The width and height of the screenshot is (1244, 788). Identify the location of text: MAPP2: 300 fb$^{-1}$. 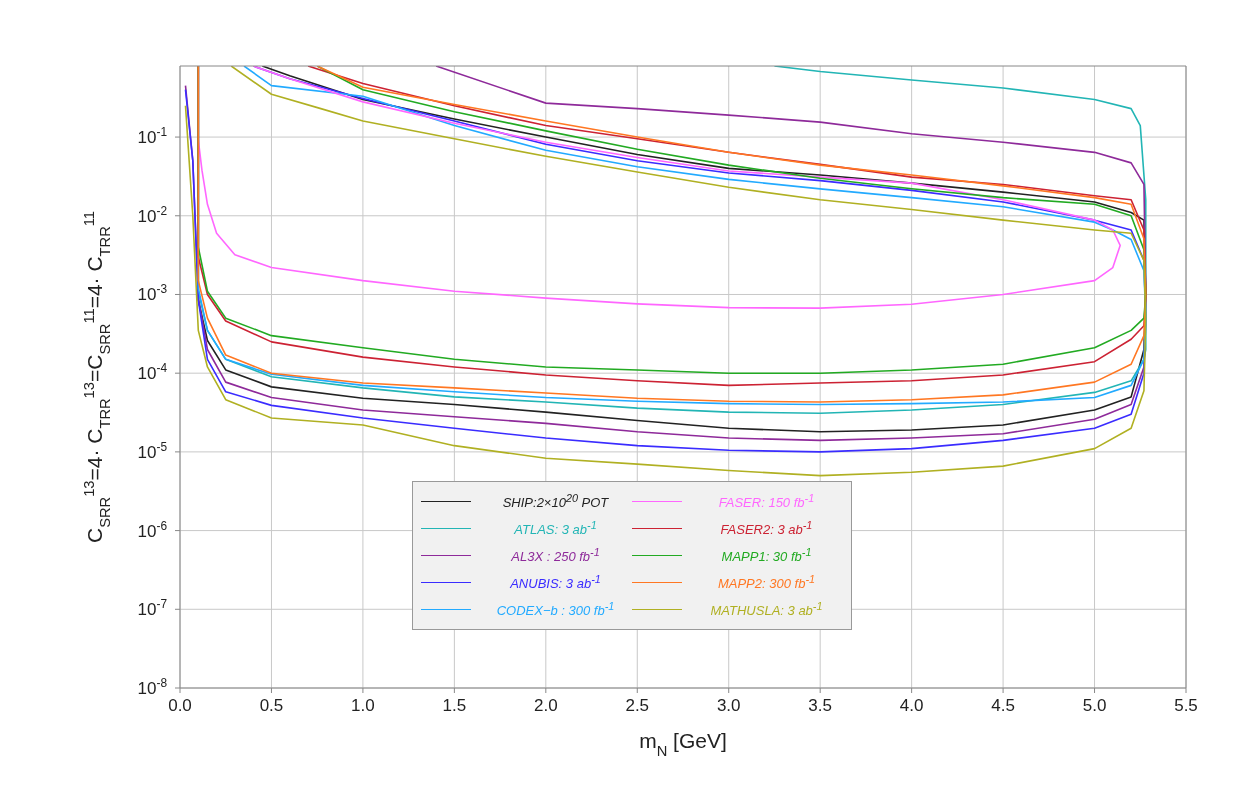
(766, 582).